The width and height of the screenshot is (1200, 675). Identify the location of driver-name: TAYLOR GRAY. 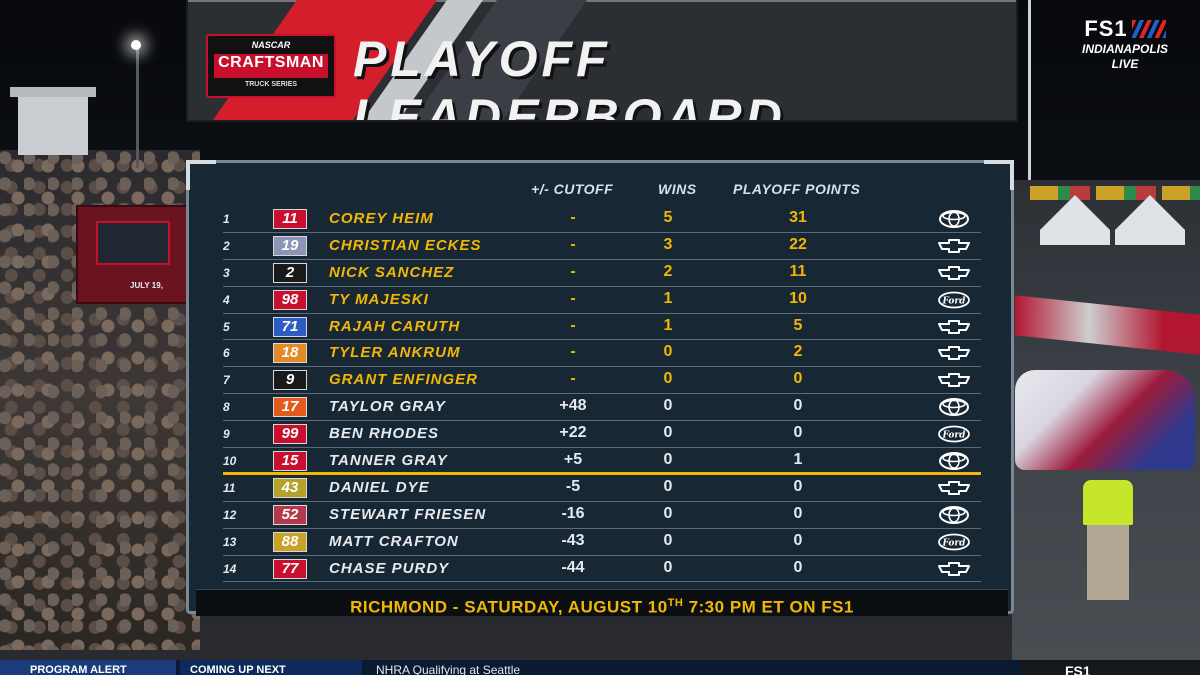
(387, 407).